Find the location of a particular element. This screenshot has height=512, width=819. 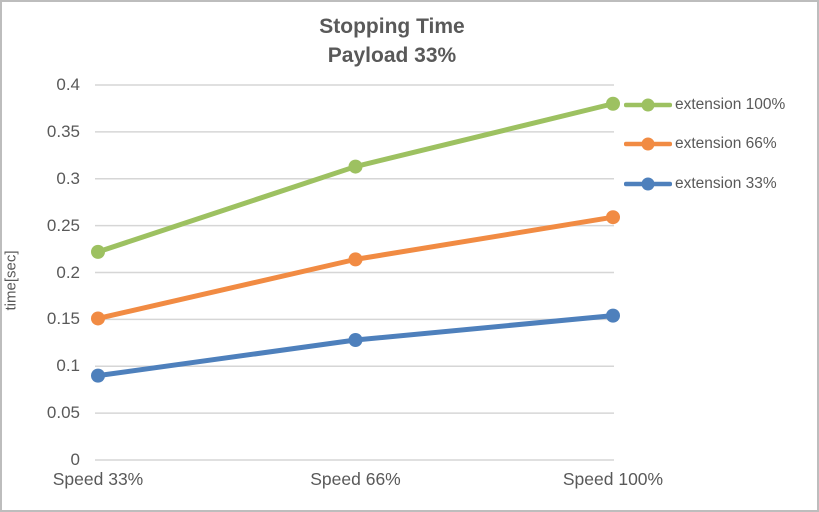

legend-item: extension 100% is located at coordinates (720, 105).